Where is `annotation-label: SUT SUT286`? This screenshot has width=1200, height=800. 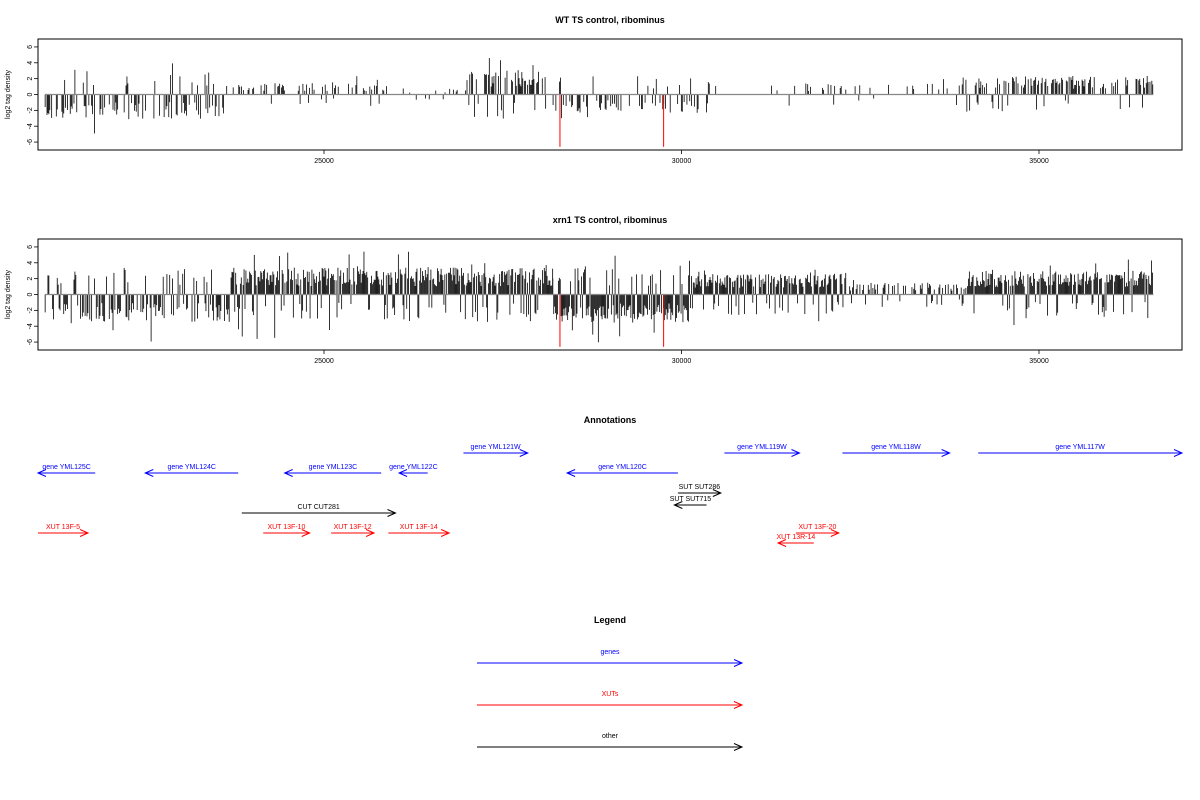
annotation-label: SUT SUT286 is located at coordinates (700, 487).